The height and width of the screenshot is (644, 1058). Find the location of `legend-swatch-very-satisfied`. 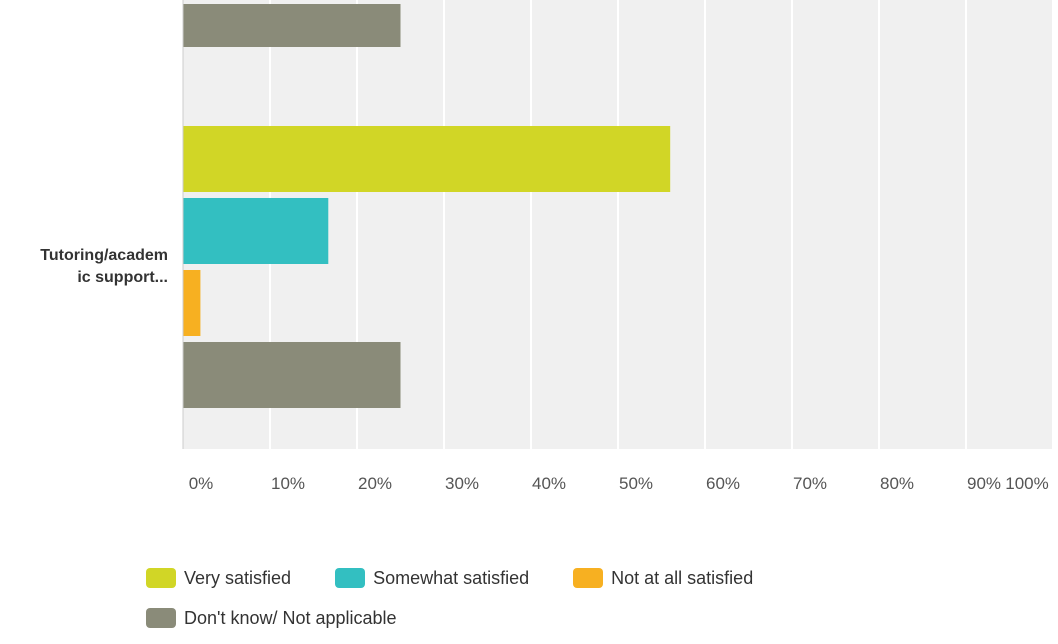

legend-swatch-very-satisfied is located at coordinates (161, 578).